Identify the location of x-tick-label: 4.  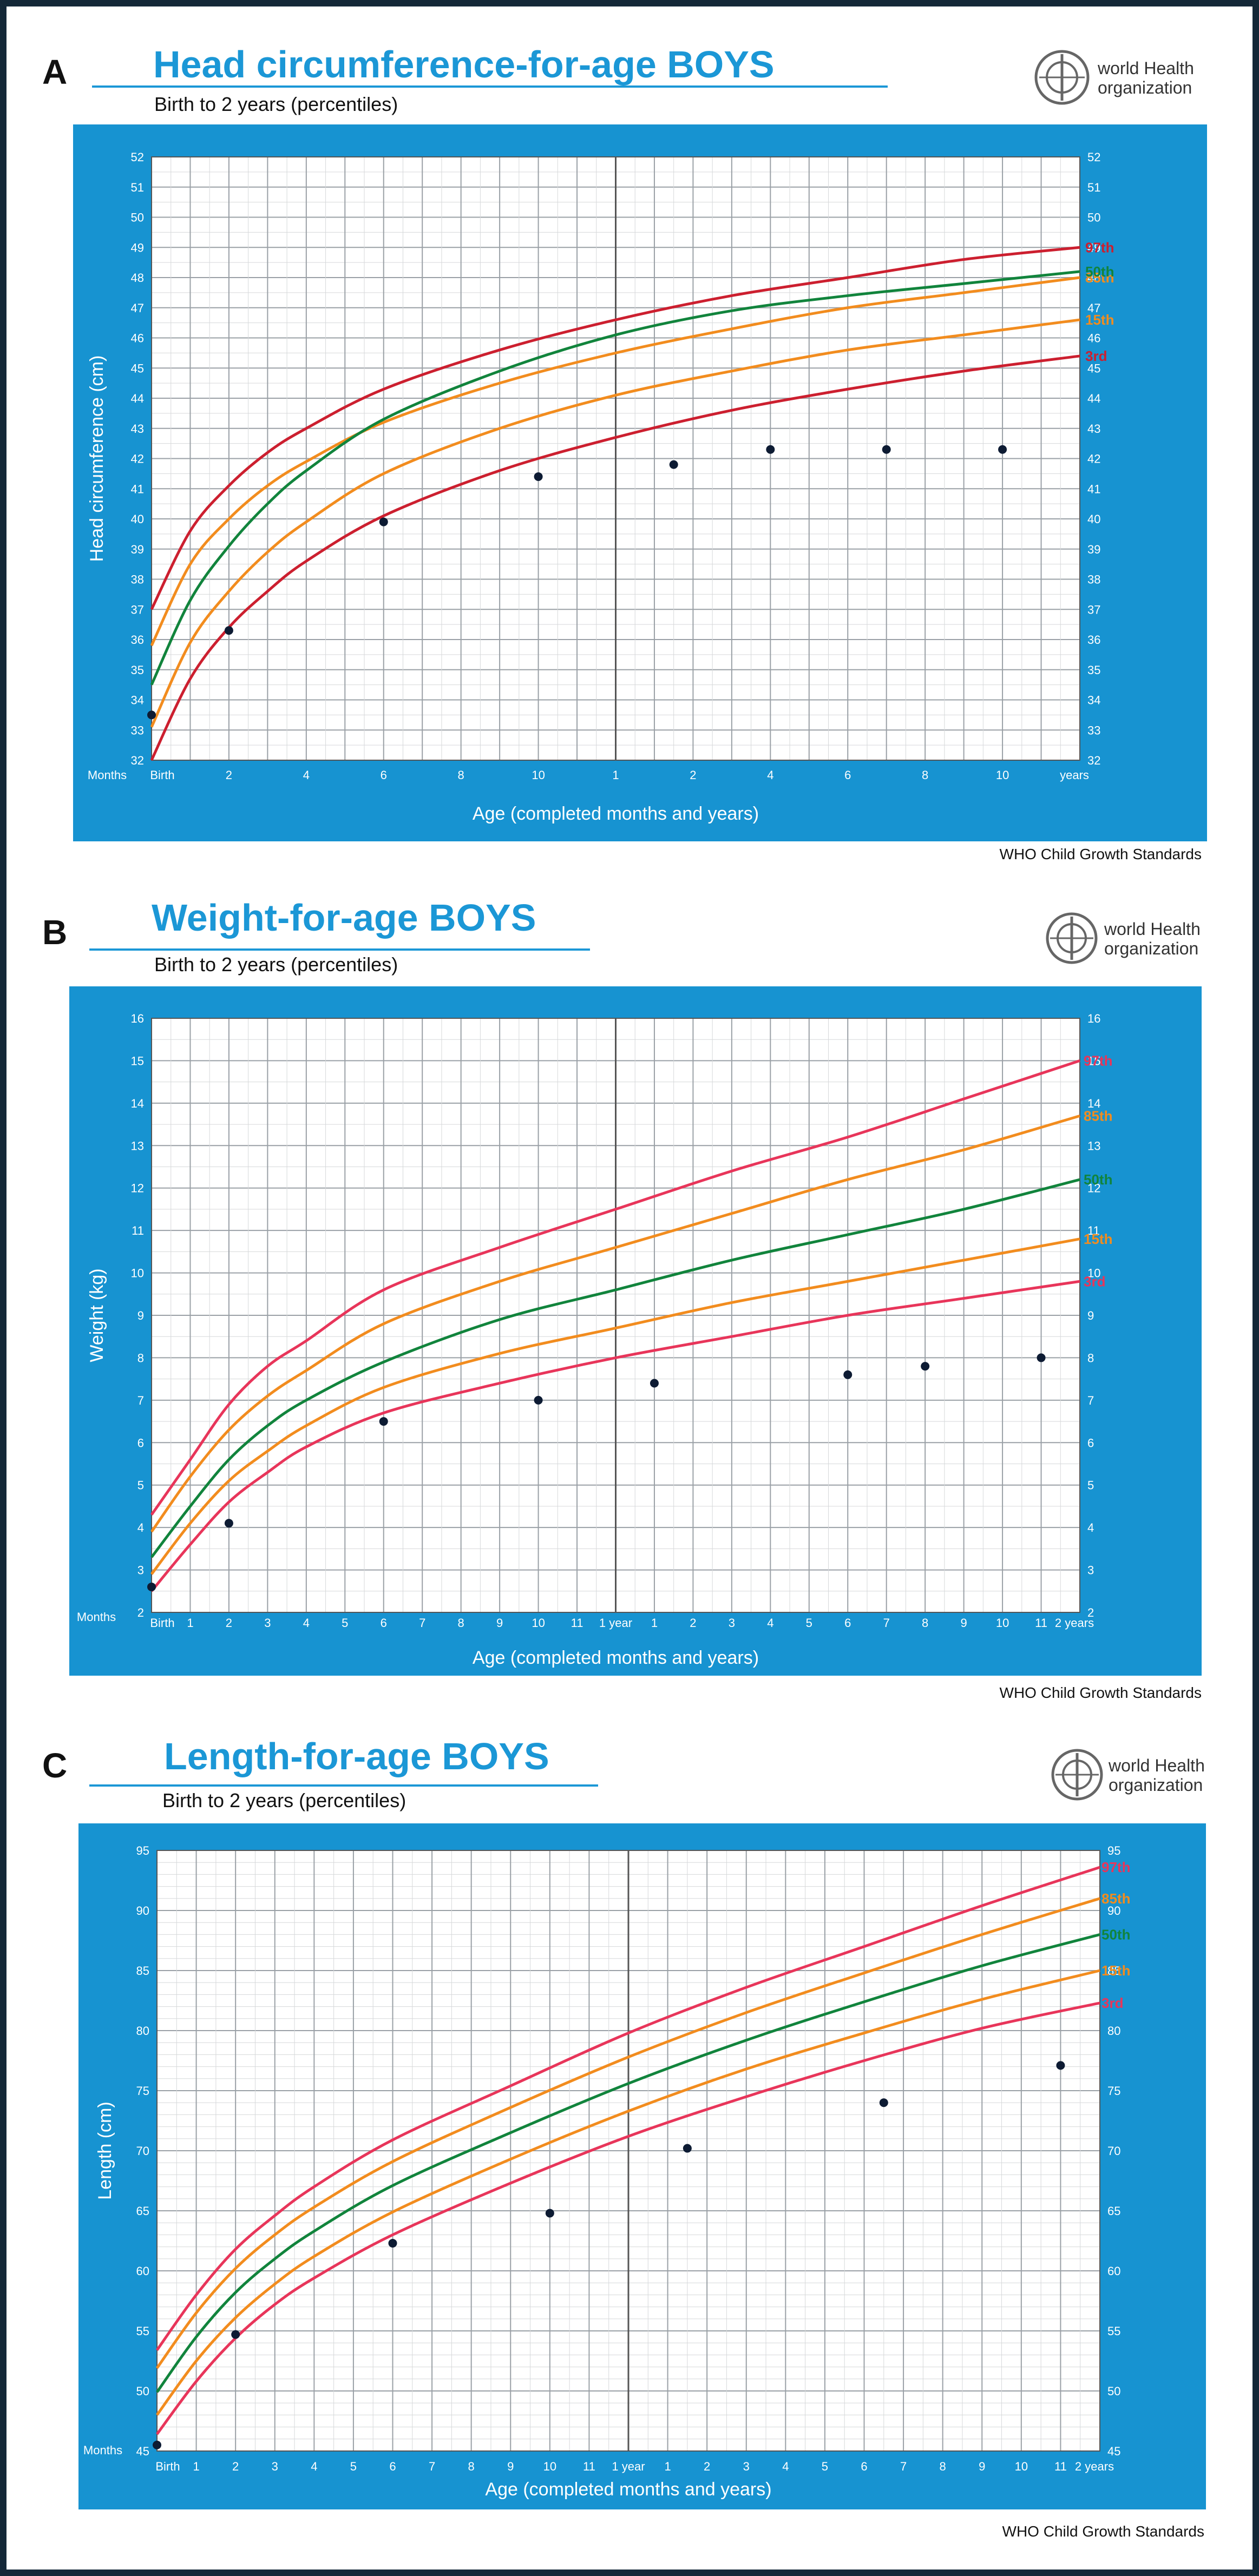
(306, 775).